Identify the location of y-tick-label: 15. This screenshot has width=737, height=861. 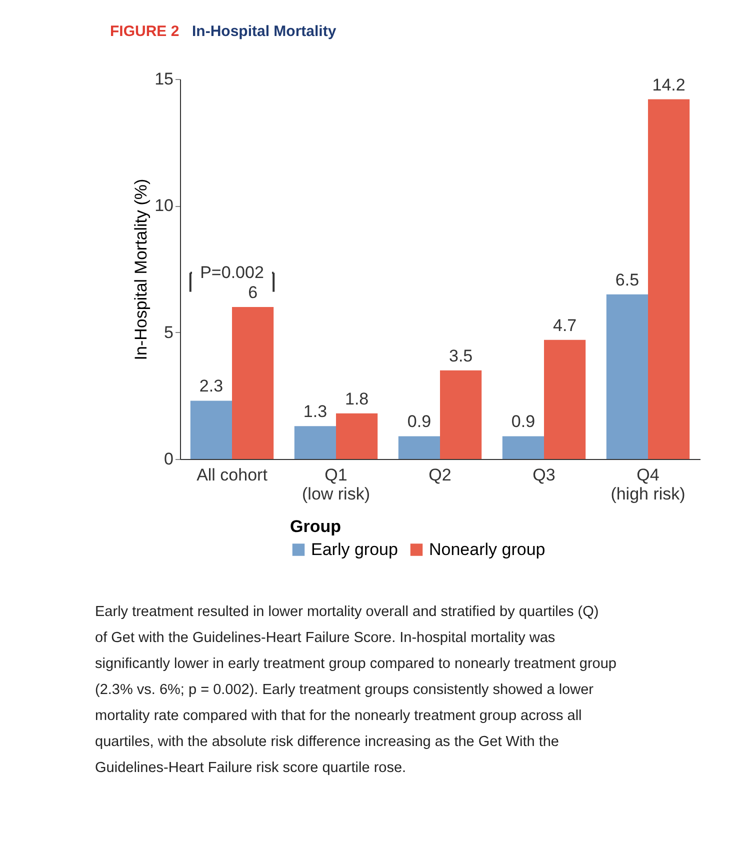
(164, 79).